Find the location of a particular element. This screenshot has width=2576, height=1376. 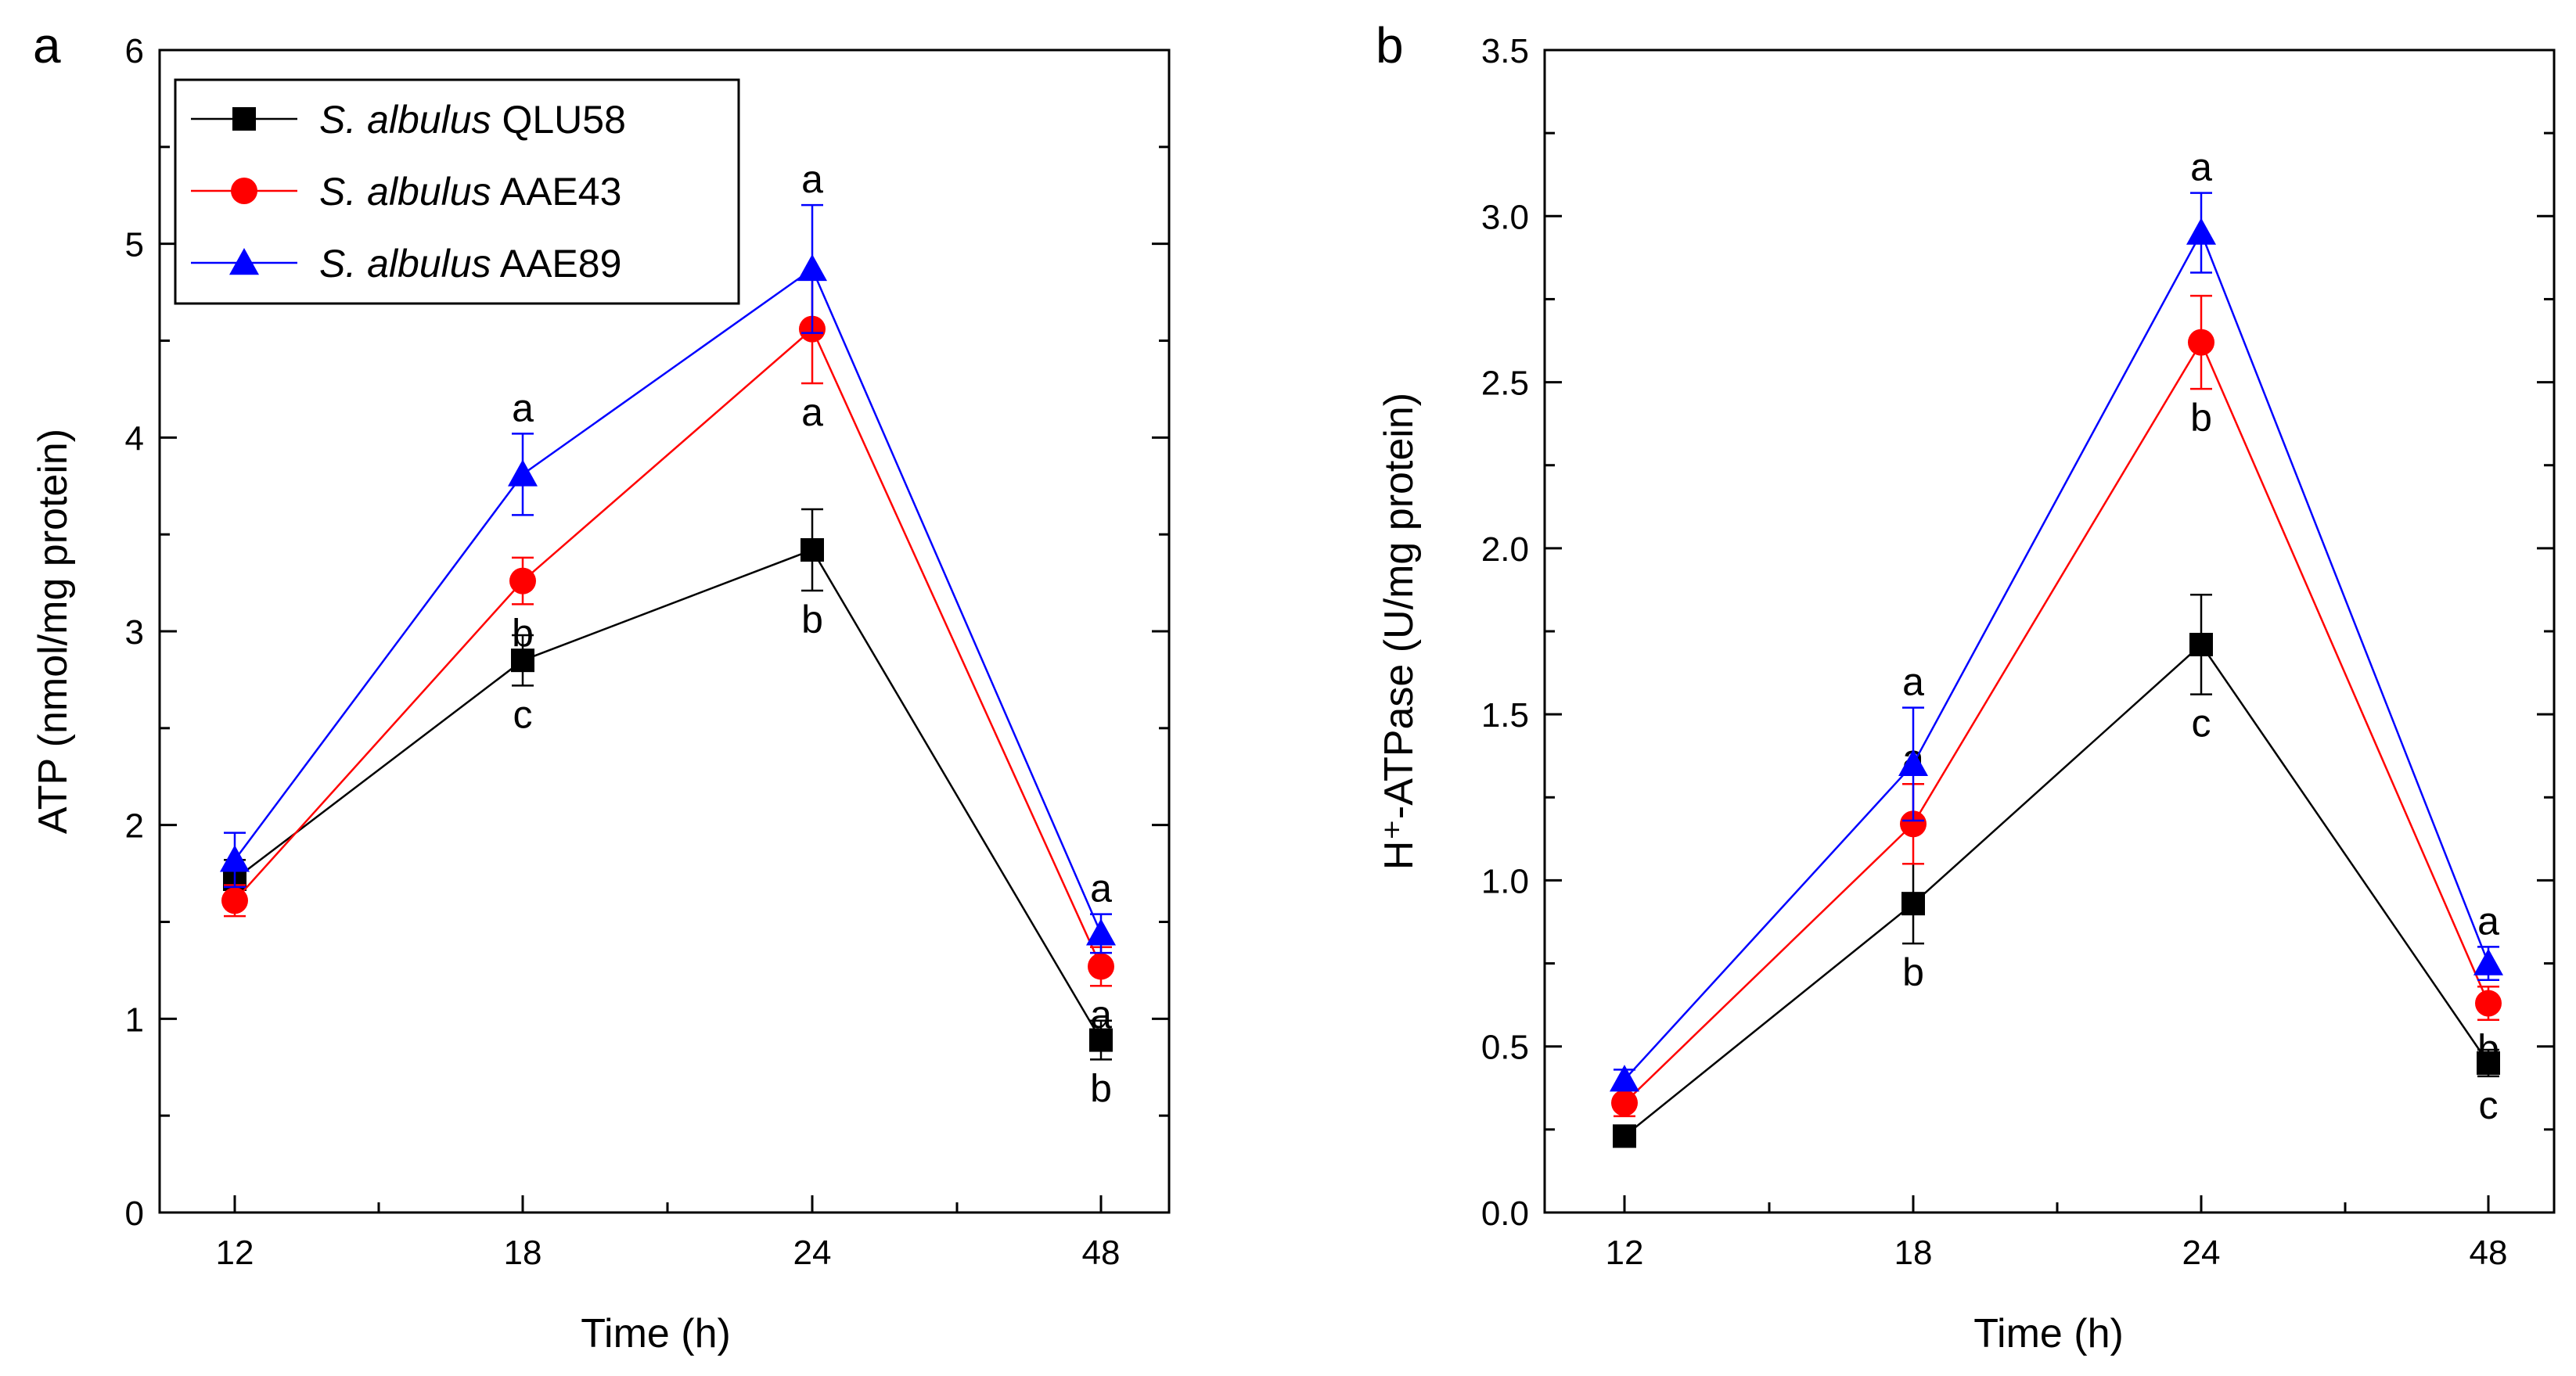

legend-entry: S. albulus AAE89 is located at coordinates (406, 264).